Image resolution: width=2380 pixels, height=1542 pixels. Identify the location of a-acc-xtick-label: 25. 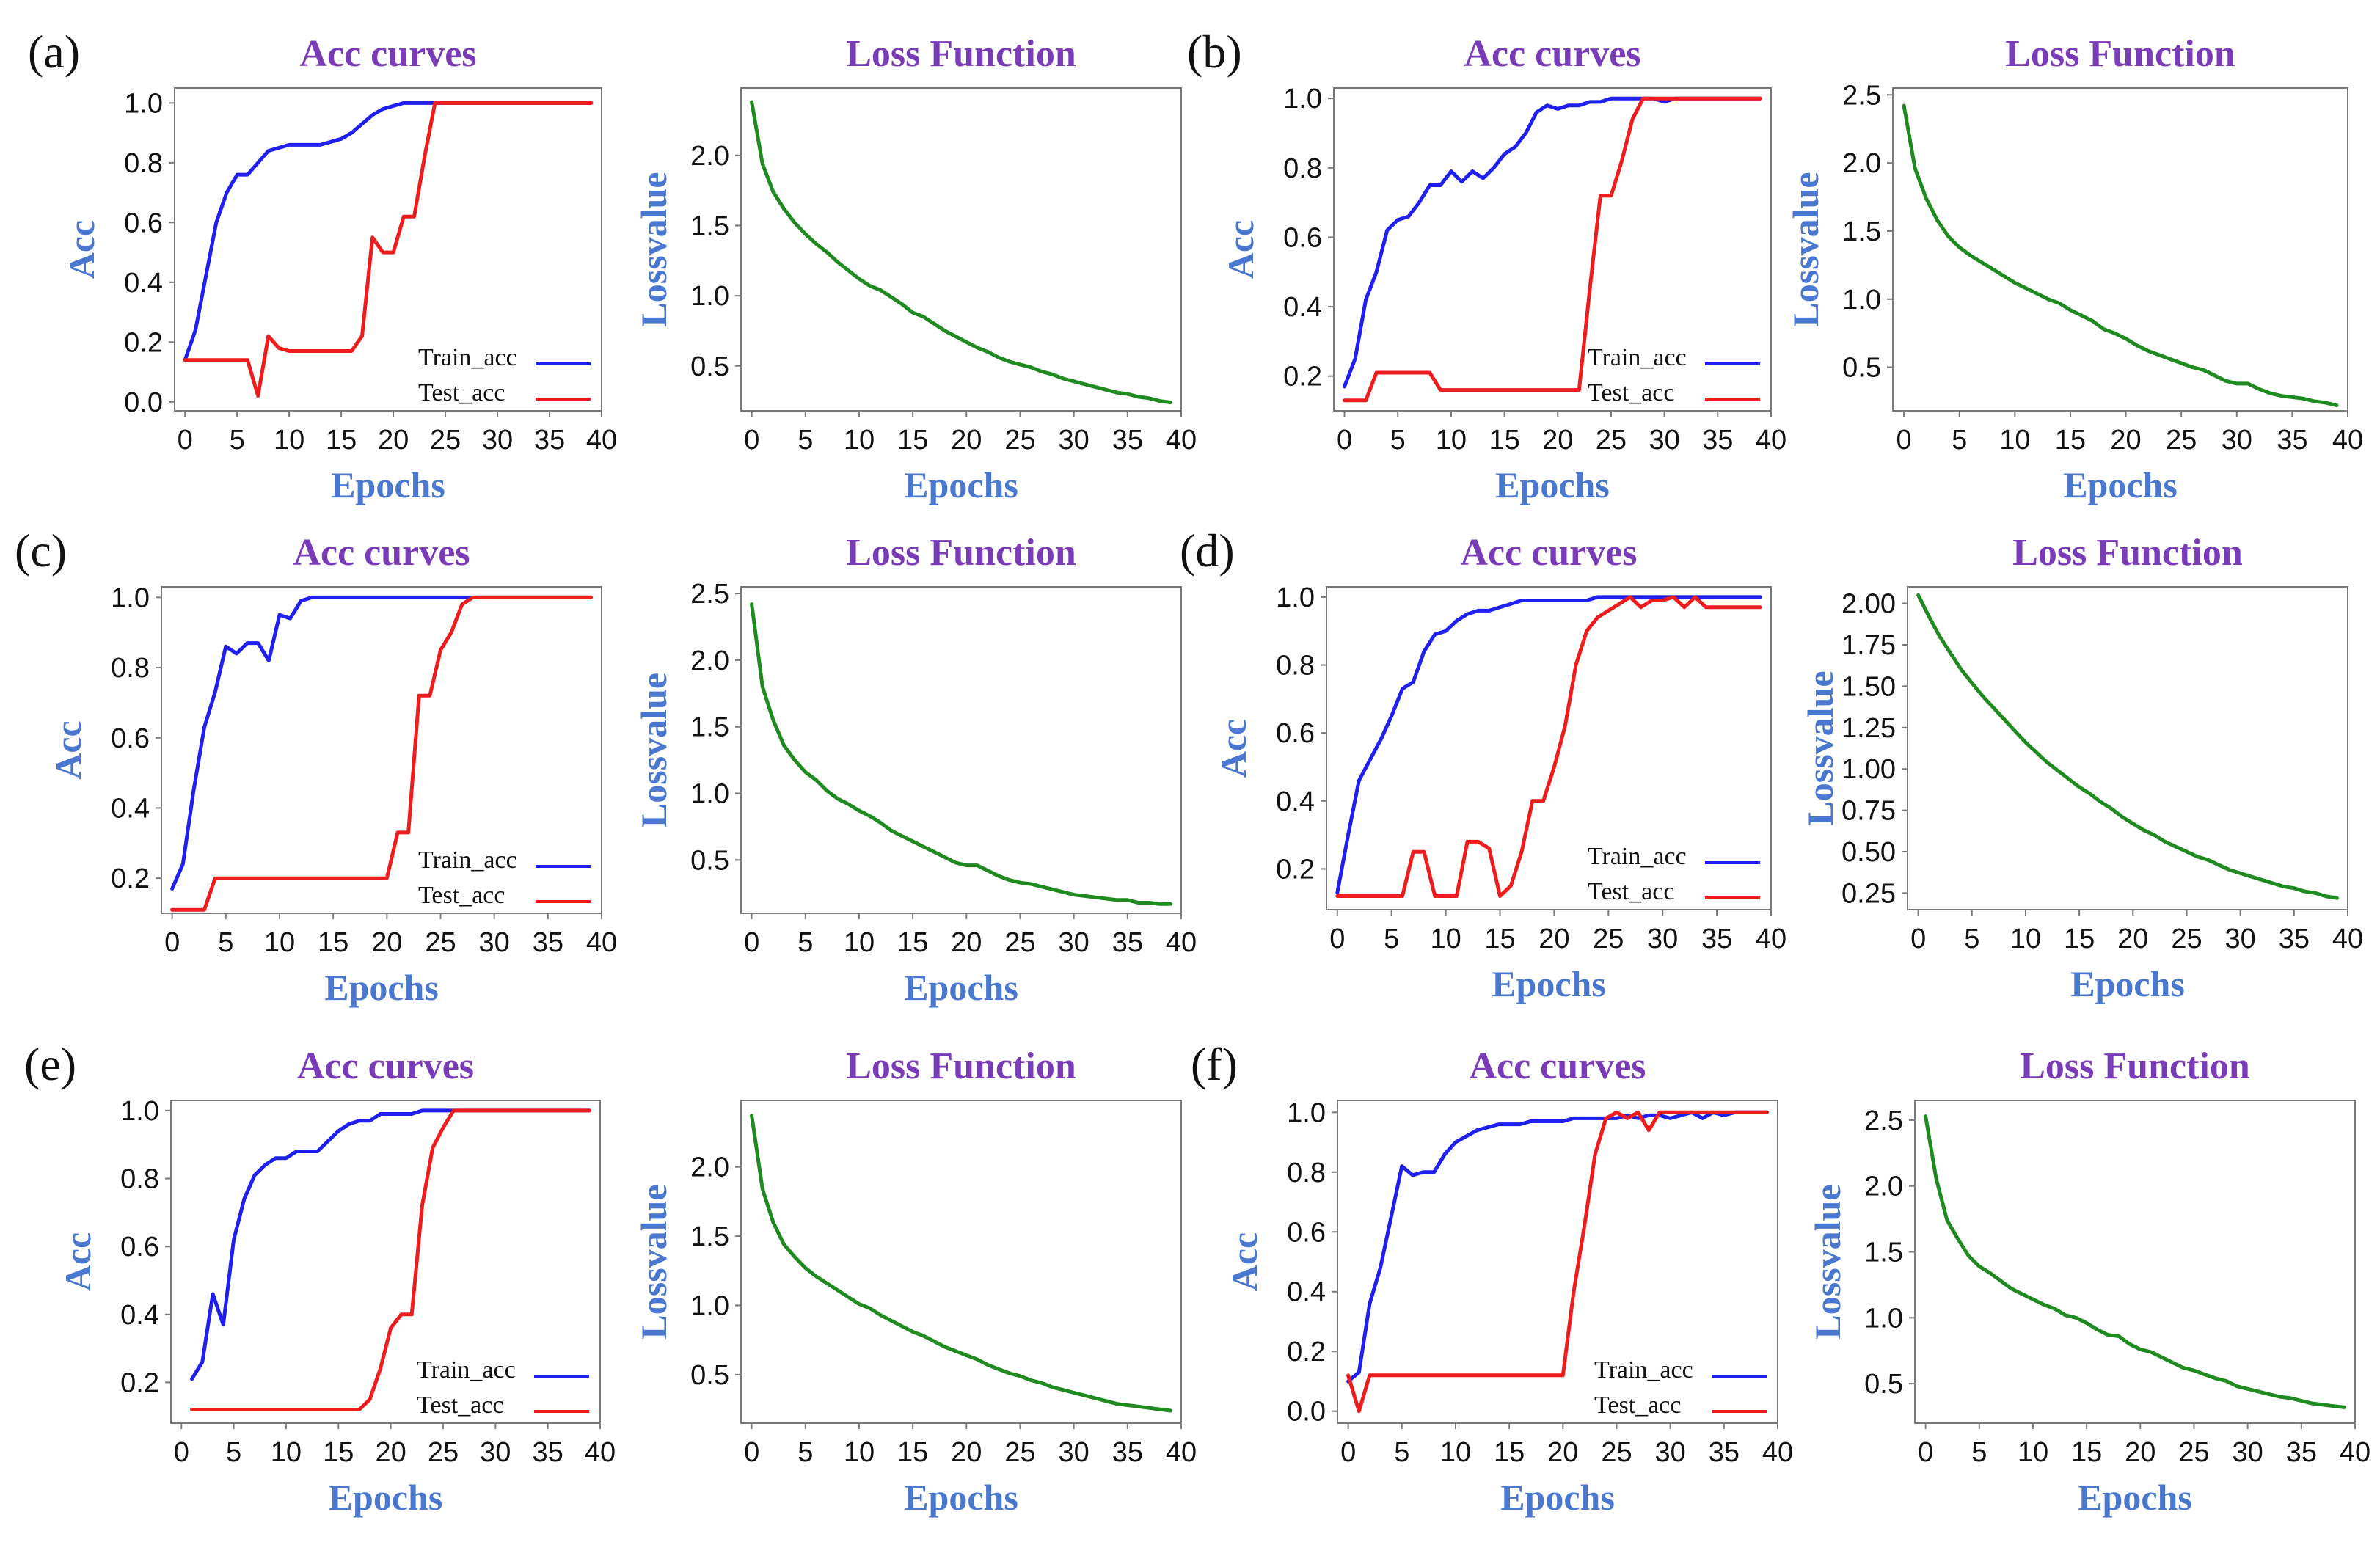
(445, 440).